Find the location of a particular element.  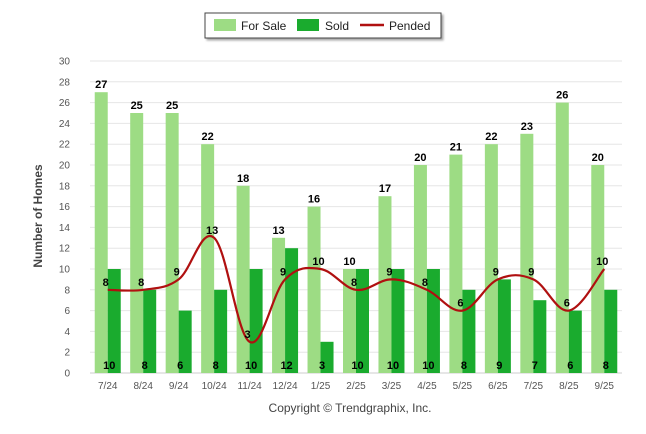

data-label-pended: 13 is located at coordinates (212, 231).